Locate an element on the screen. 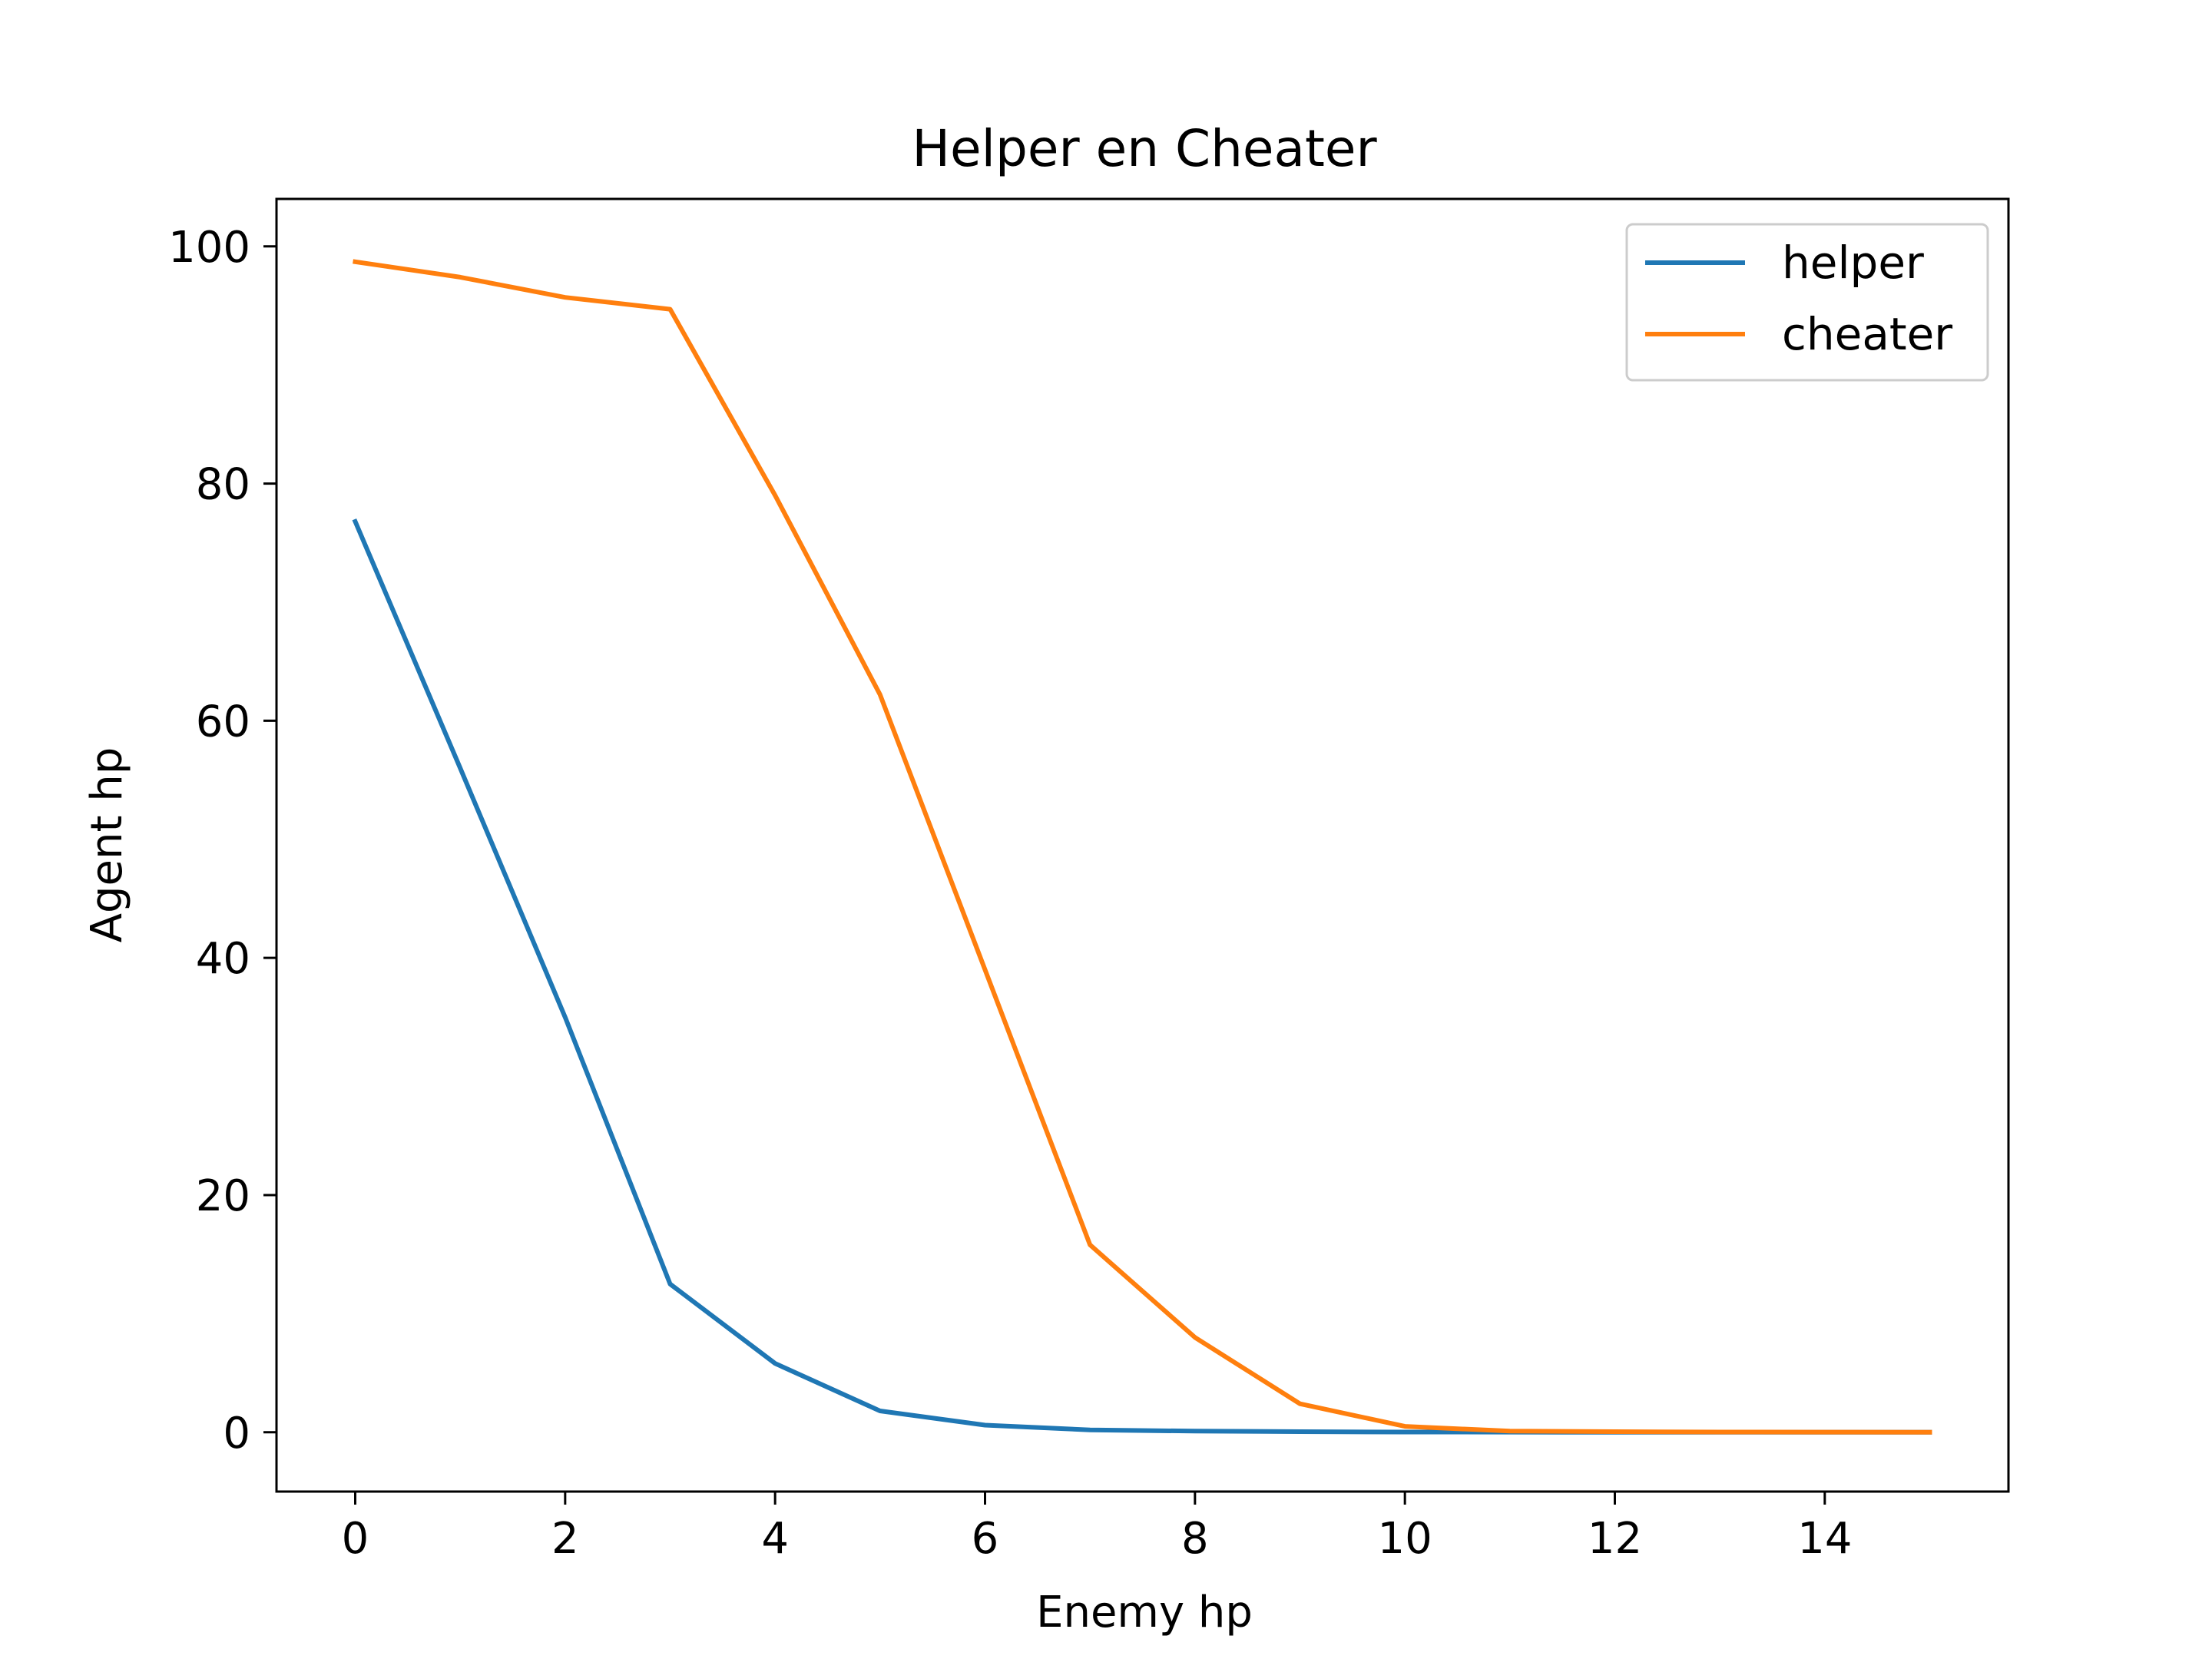 Image resolution: width=2212 pixels, height=1659 pixels. x-tick-label: 12 is located at coordinates (1615, 1539).